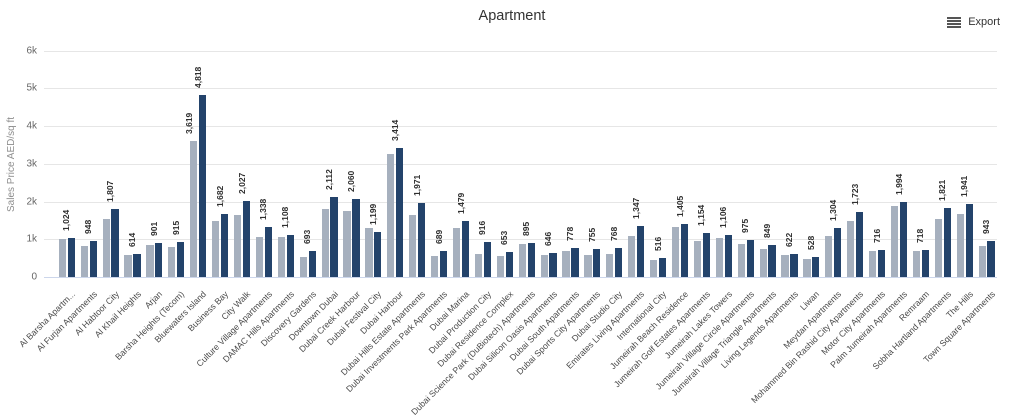 This screenshot has width=1024, height=417. I want to click on export-button: Export, so click(973, 22).